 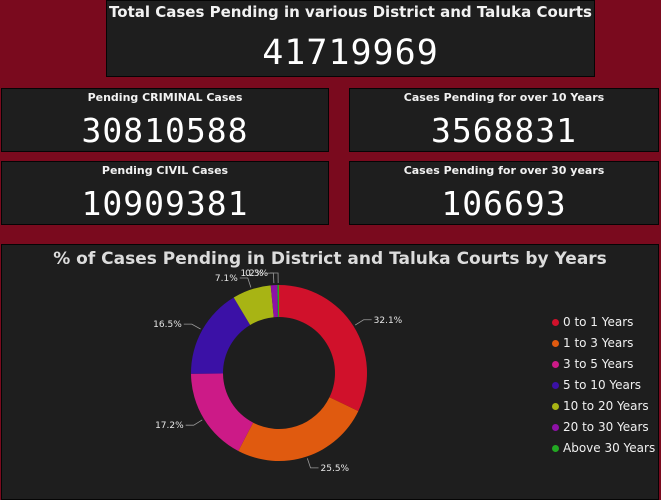 I want to click on over-30-years-value: 106693, so click(x=504, y=203).